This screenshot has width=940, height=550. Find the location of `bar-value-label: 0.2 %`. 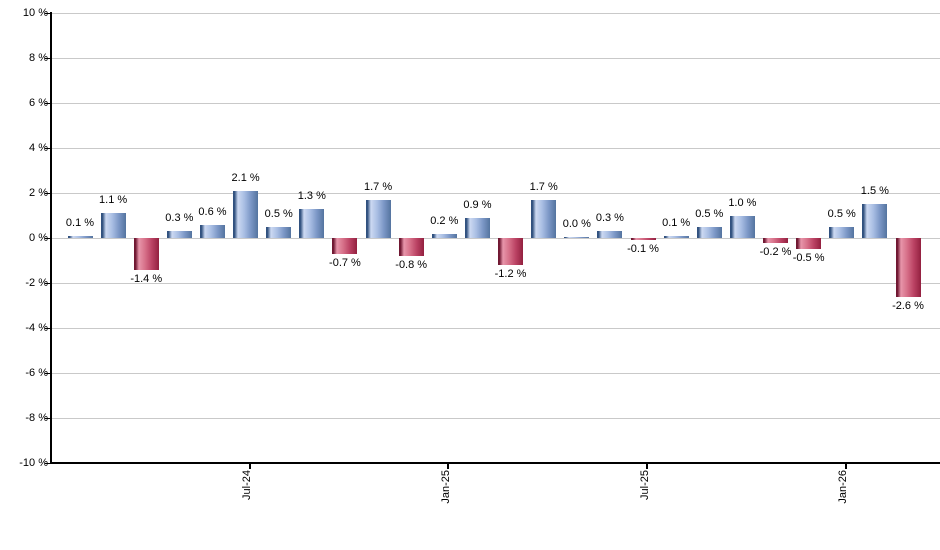

bar-value-label: 0.2 % is located at coordinates (444, 220).